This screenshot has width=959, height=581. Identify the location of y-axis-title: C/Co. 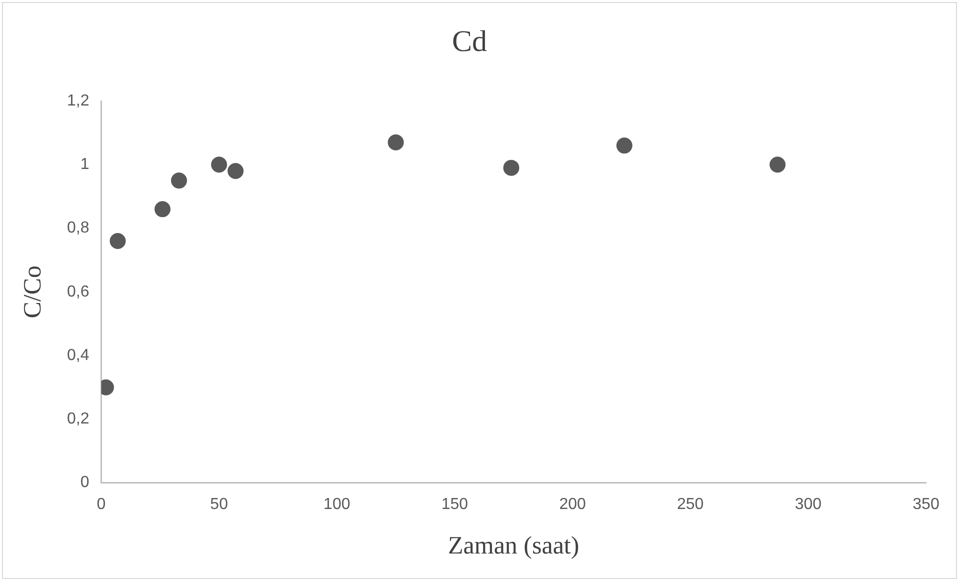
(33, 292).